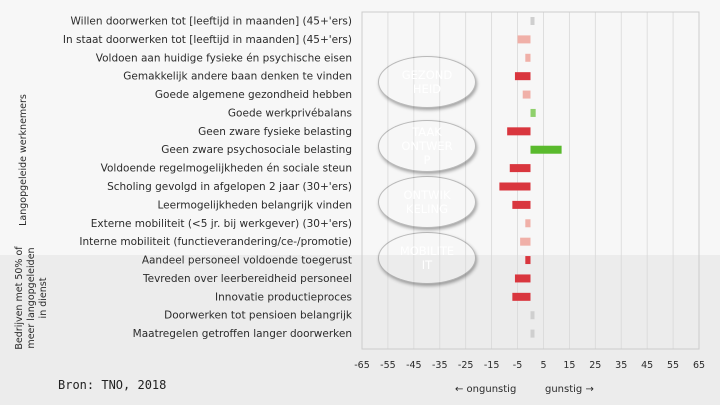 The height and width of the screenshot is (405, 720). I want to click on group-label-companies-line-2: meer langopgeleiden, so click(31, 297).